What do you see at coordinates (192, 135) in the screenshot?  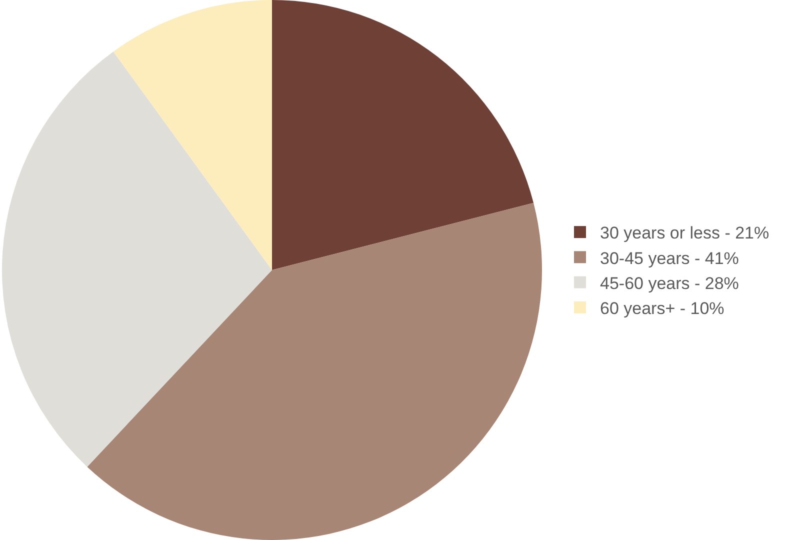 I see `pie-slice` at bounding box center [192, 135].